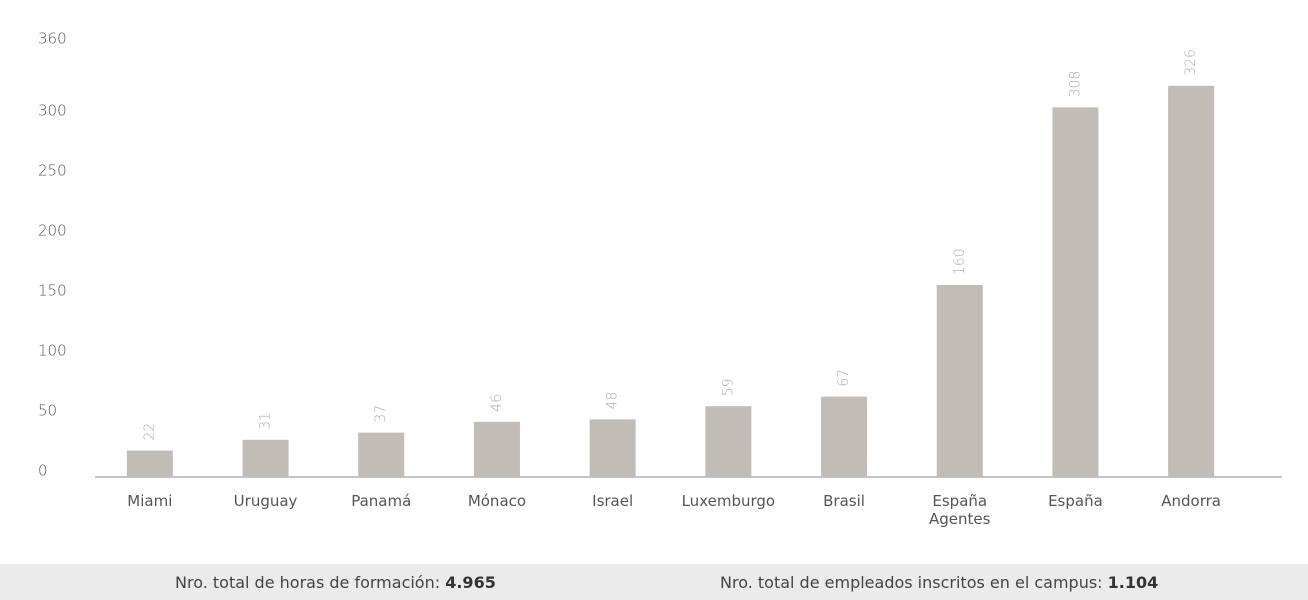 The height and width of the screenshot is (600, 1308). What do you see at coordinates (150, 432) in the screenshot?
I see `value-label: 22` at bounding box center [150, 432].